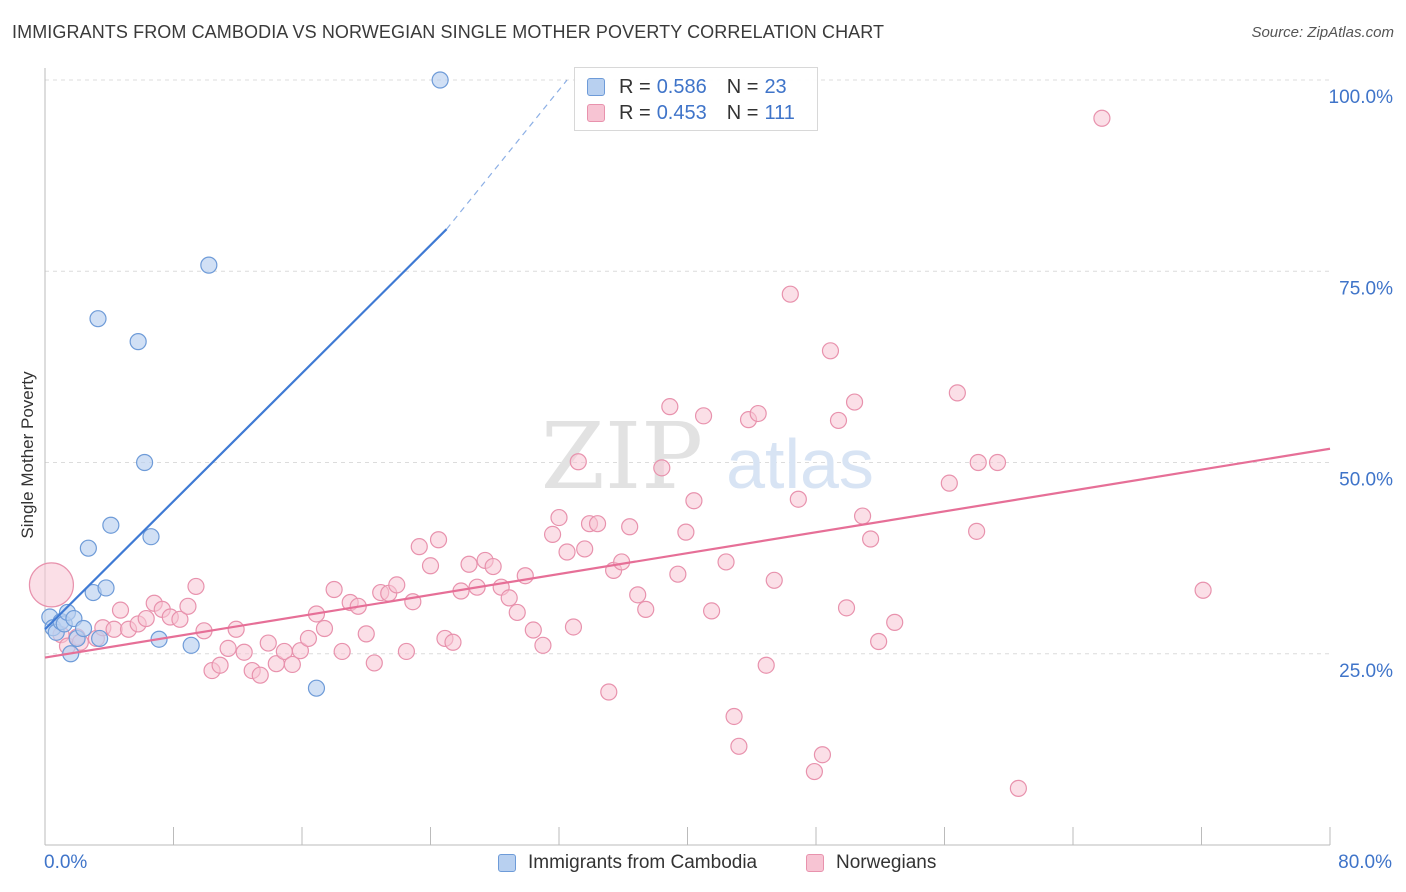 The width and height of the screenshot is (1406, 892). Describe the element at coordinates (691, 113) in the screenshot. I see `legend-row-norwegians: R = 0.453 N = 111` at that location.